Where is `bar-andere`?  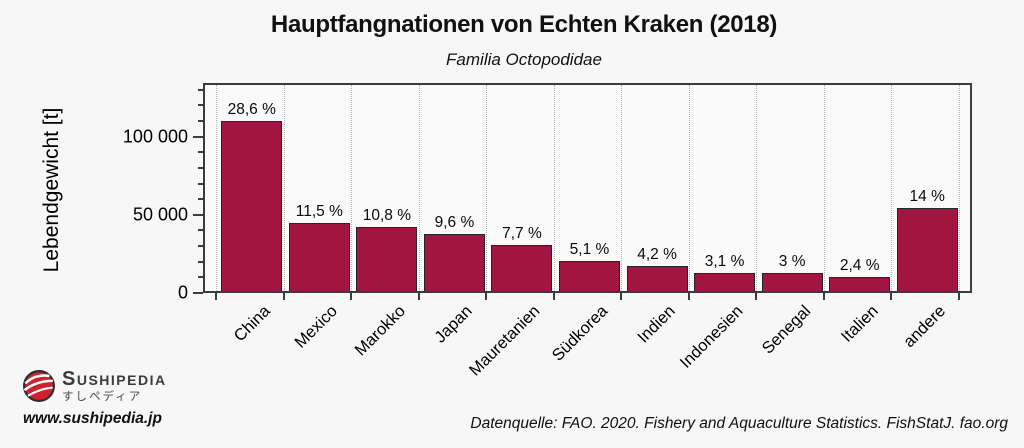
bar-andere is located at coordinates (927, 249).